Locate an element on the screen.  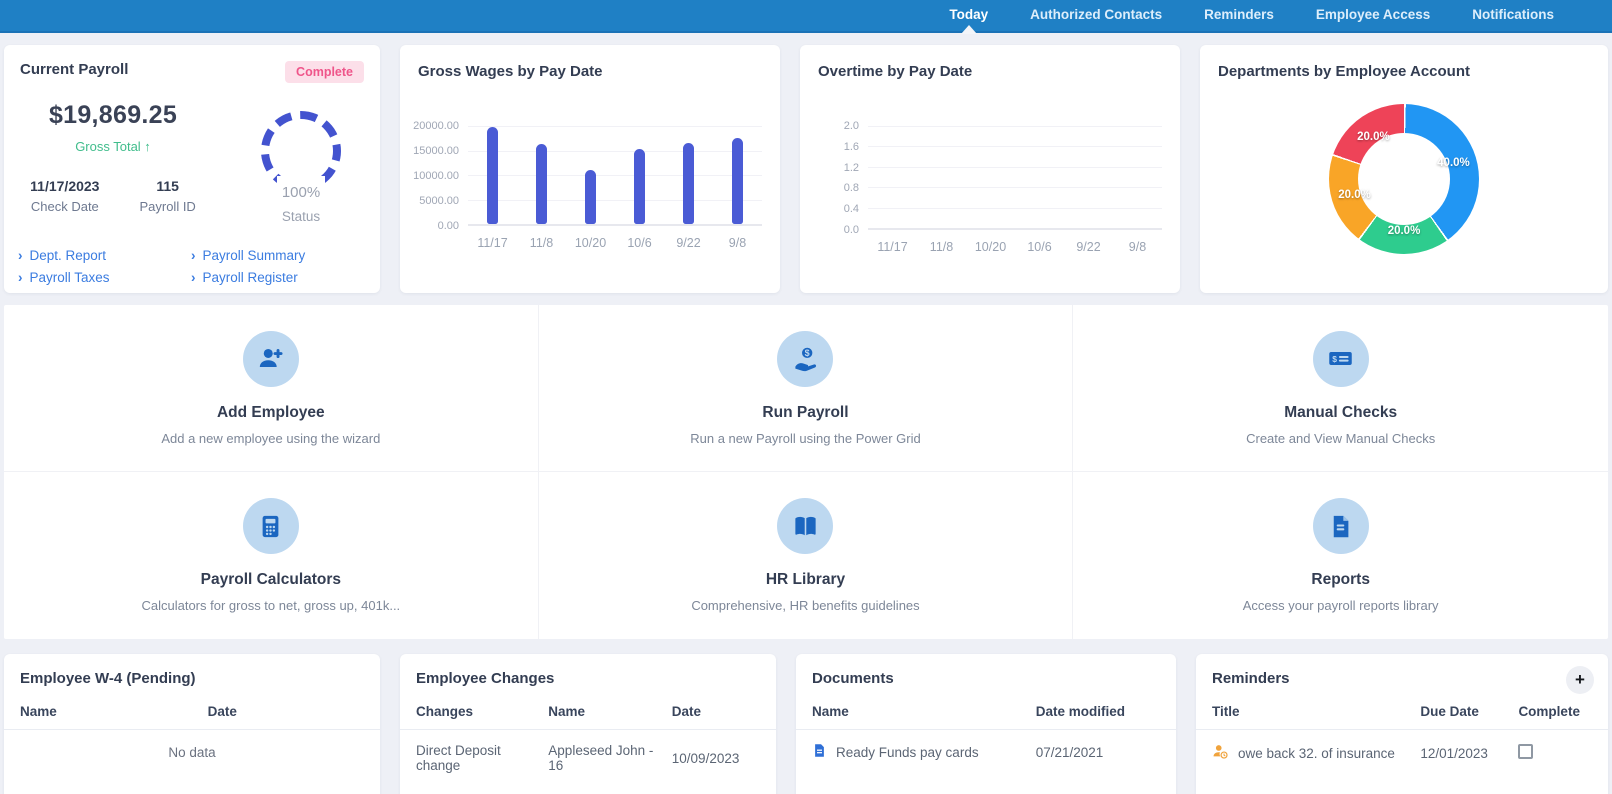
tile-subtitle: Comprehensive, HR benefits guidelines is located at coordinates (805, 605).